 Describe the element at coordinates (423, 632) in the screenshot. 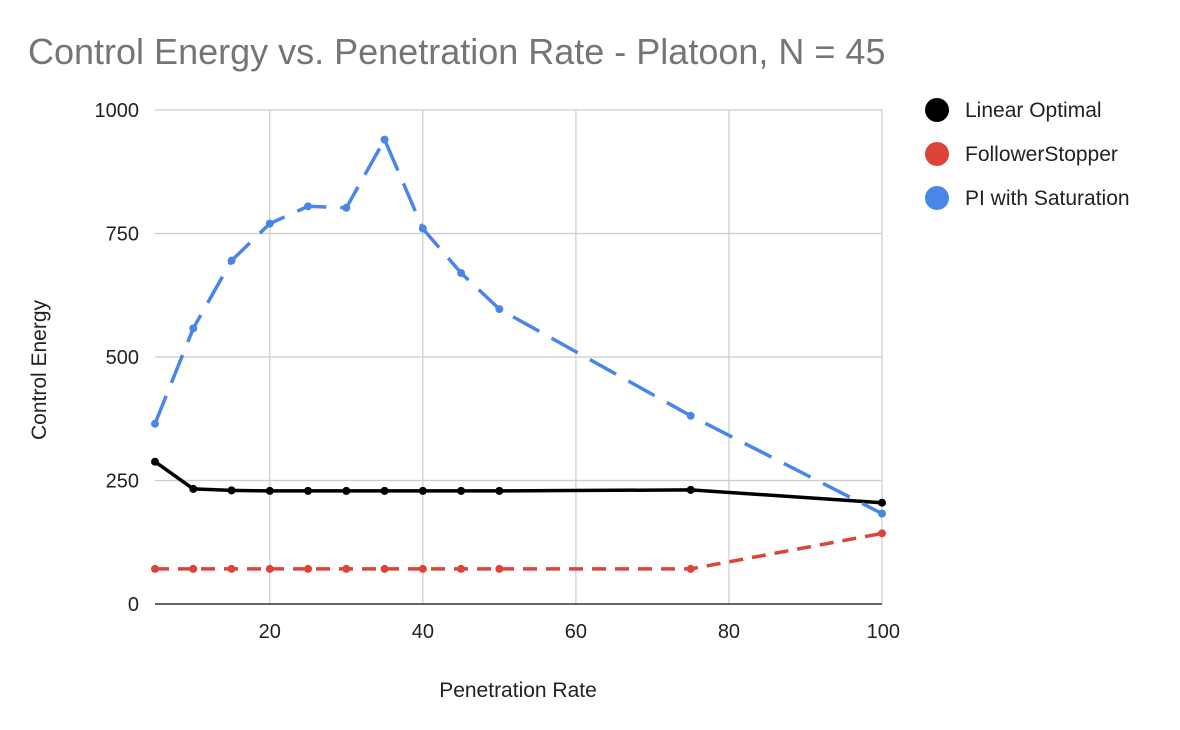

I see `x-tick-label-1: 40` at that location.